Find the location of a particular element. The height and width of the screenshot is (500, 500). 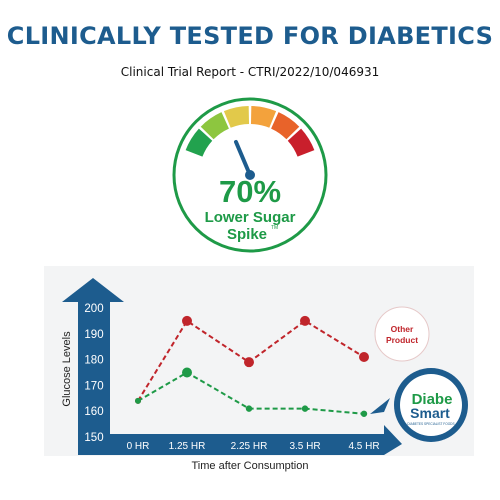

y-axis-arrow is located at coordinates (93, 366).